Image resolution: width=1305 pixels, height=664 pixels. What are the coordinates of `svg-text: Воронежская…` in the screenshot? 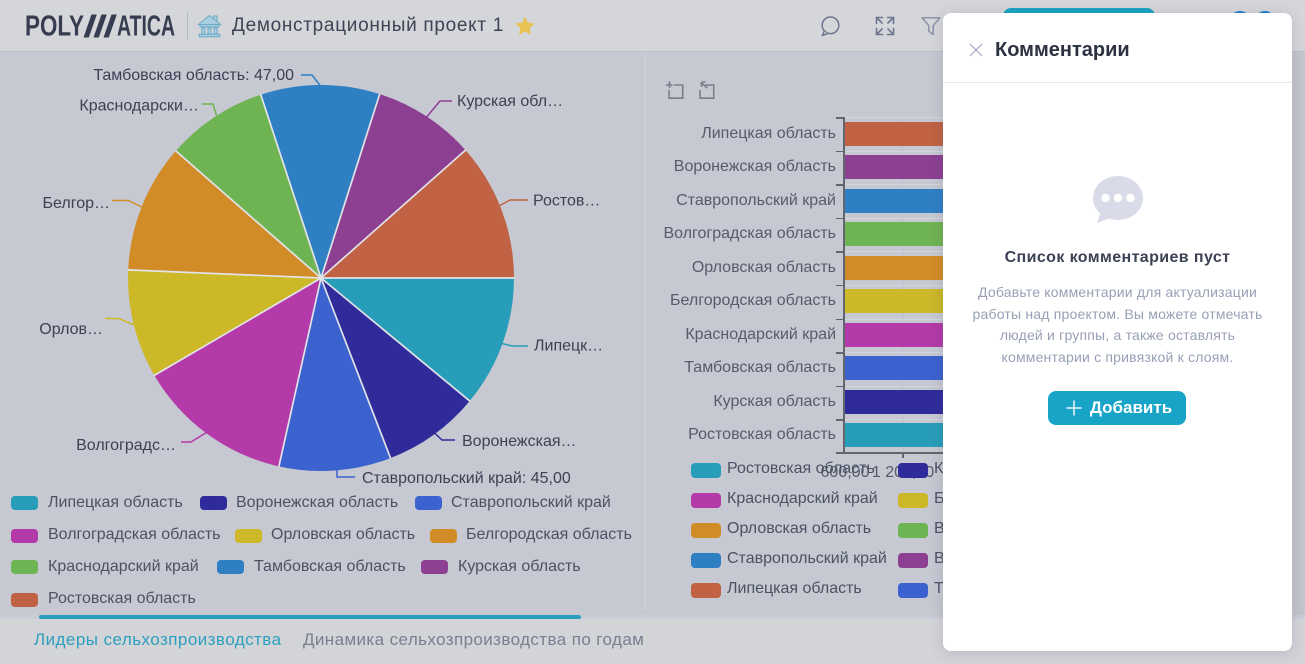 It's located at (519, 441).